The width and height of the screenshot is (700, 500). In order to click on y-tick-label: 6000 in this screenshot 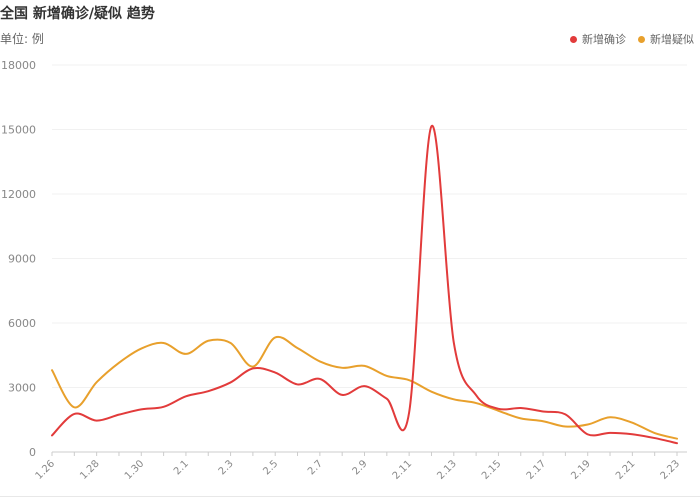, I will do `click(22, 323)`.